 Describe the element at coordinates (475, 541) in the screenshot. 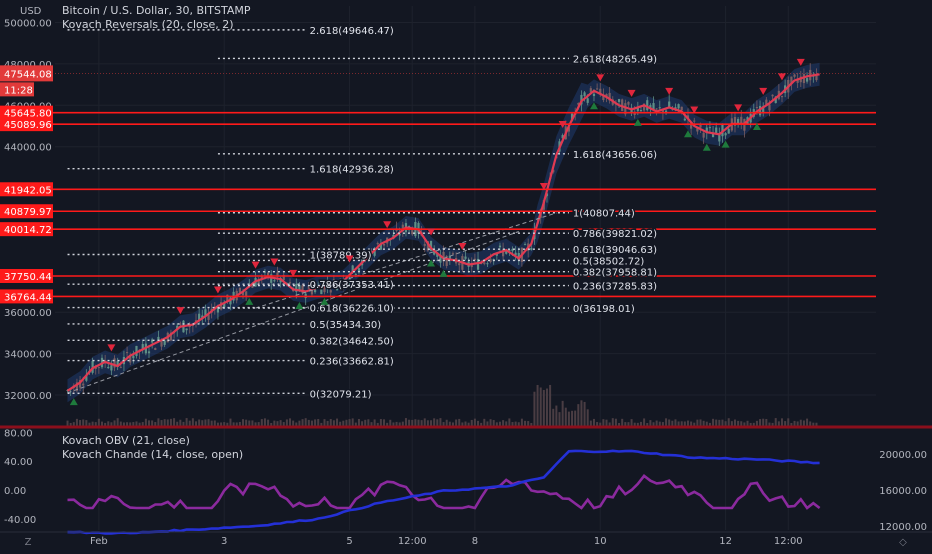

I see `time-axis-tick: 8` at that location.